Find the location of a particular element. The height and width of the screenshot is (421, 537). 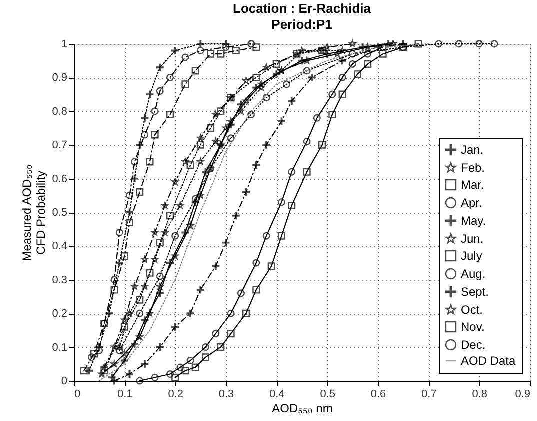

x-tick-label: 0.7 is located at coordinates (429, 394).